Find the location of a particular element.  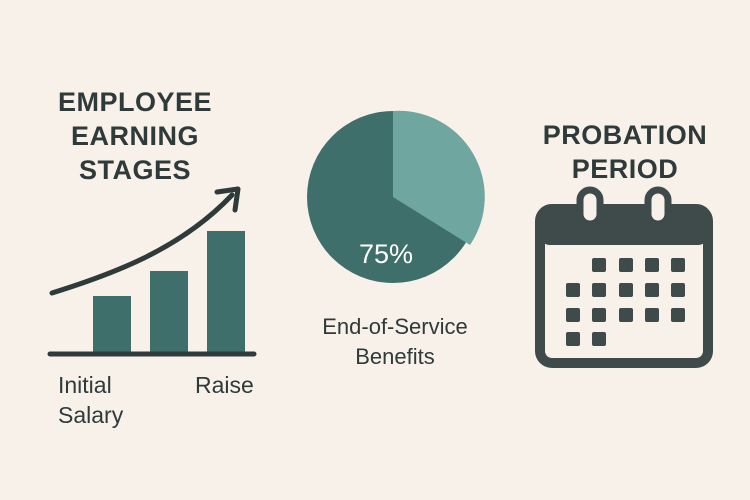

caption-line-2: Benefits is located at coordinates (395, 356).